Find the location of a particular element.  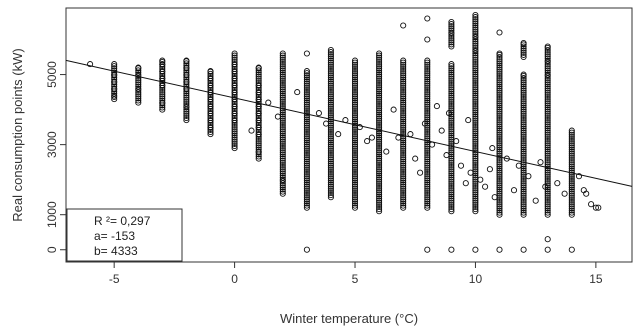

y-tick-label: 0 is located at coordinates (52, 249).